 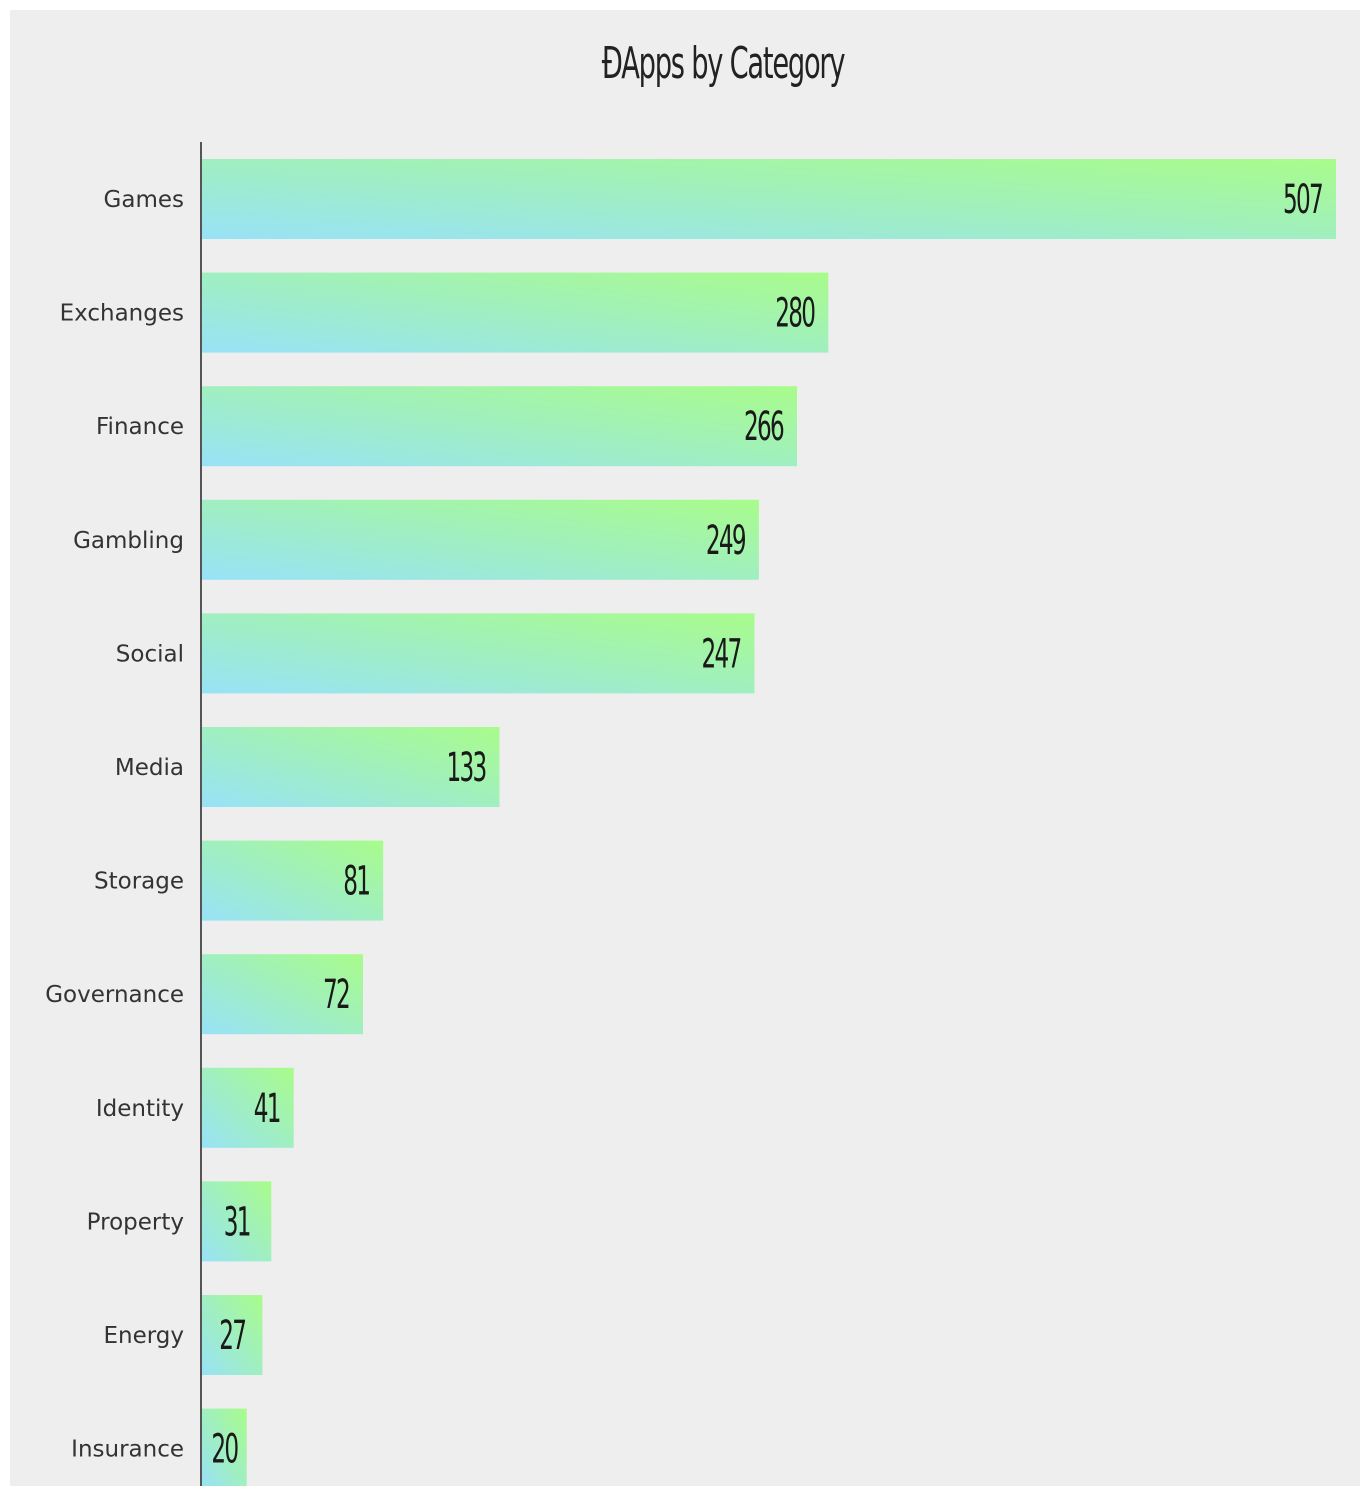 I want to click on bar-identity, so click(x=248, y=1107).